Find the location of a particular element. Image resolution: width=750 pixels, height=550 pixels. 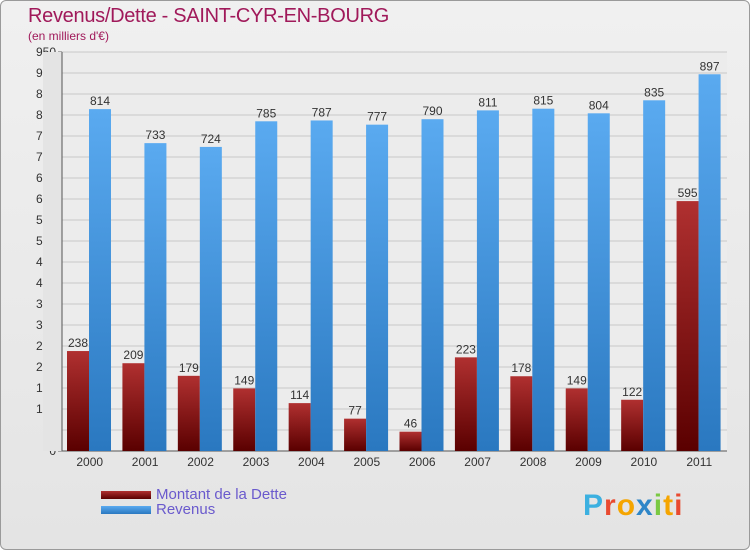

x-tick-label: 2002 is located at coordinates (200, 462).